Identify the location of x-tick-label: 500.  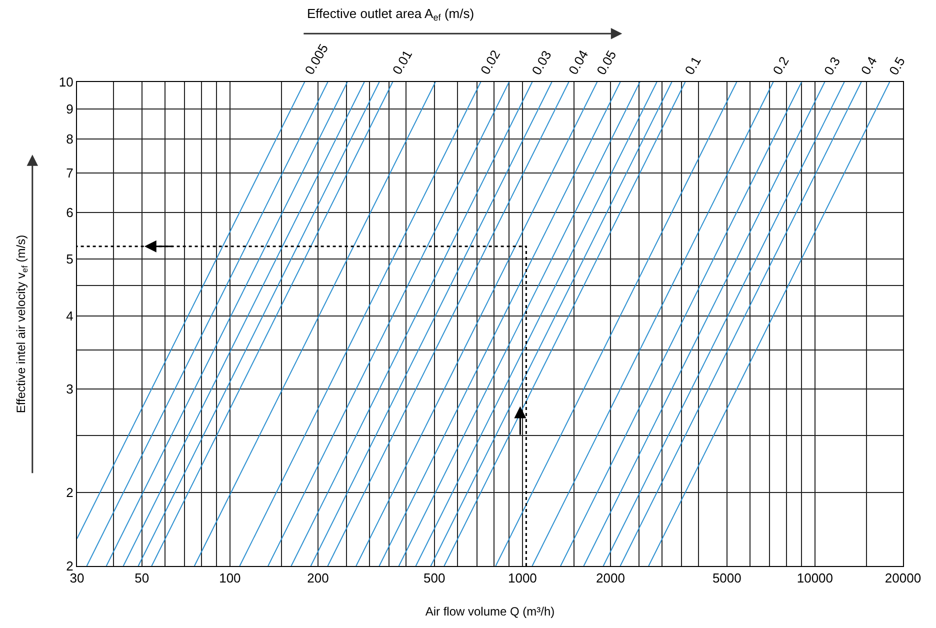
(435, 578).